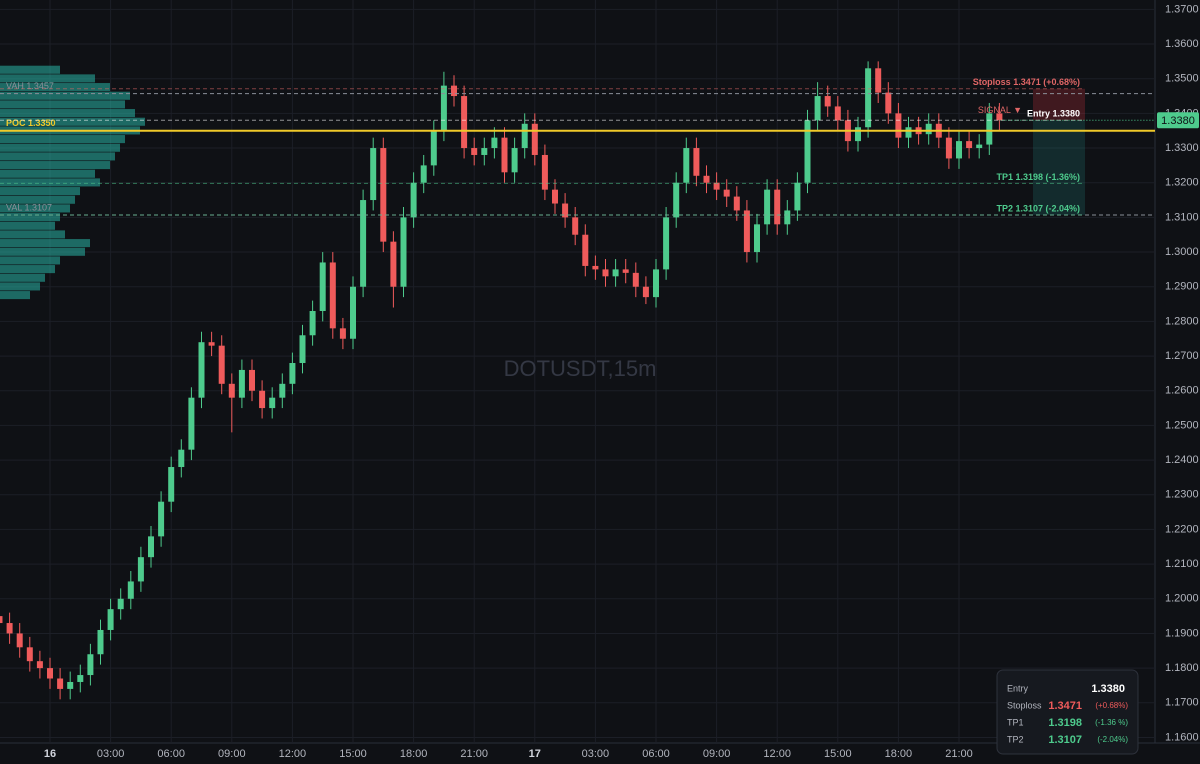 This screenshot has width=1200, height=764. Describe the element at coordinates (580, 368) in the screenshot. I see `watermark: DOTUSDT,15m` at that location.